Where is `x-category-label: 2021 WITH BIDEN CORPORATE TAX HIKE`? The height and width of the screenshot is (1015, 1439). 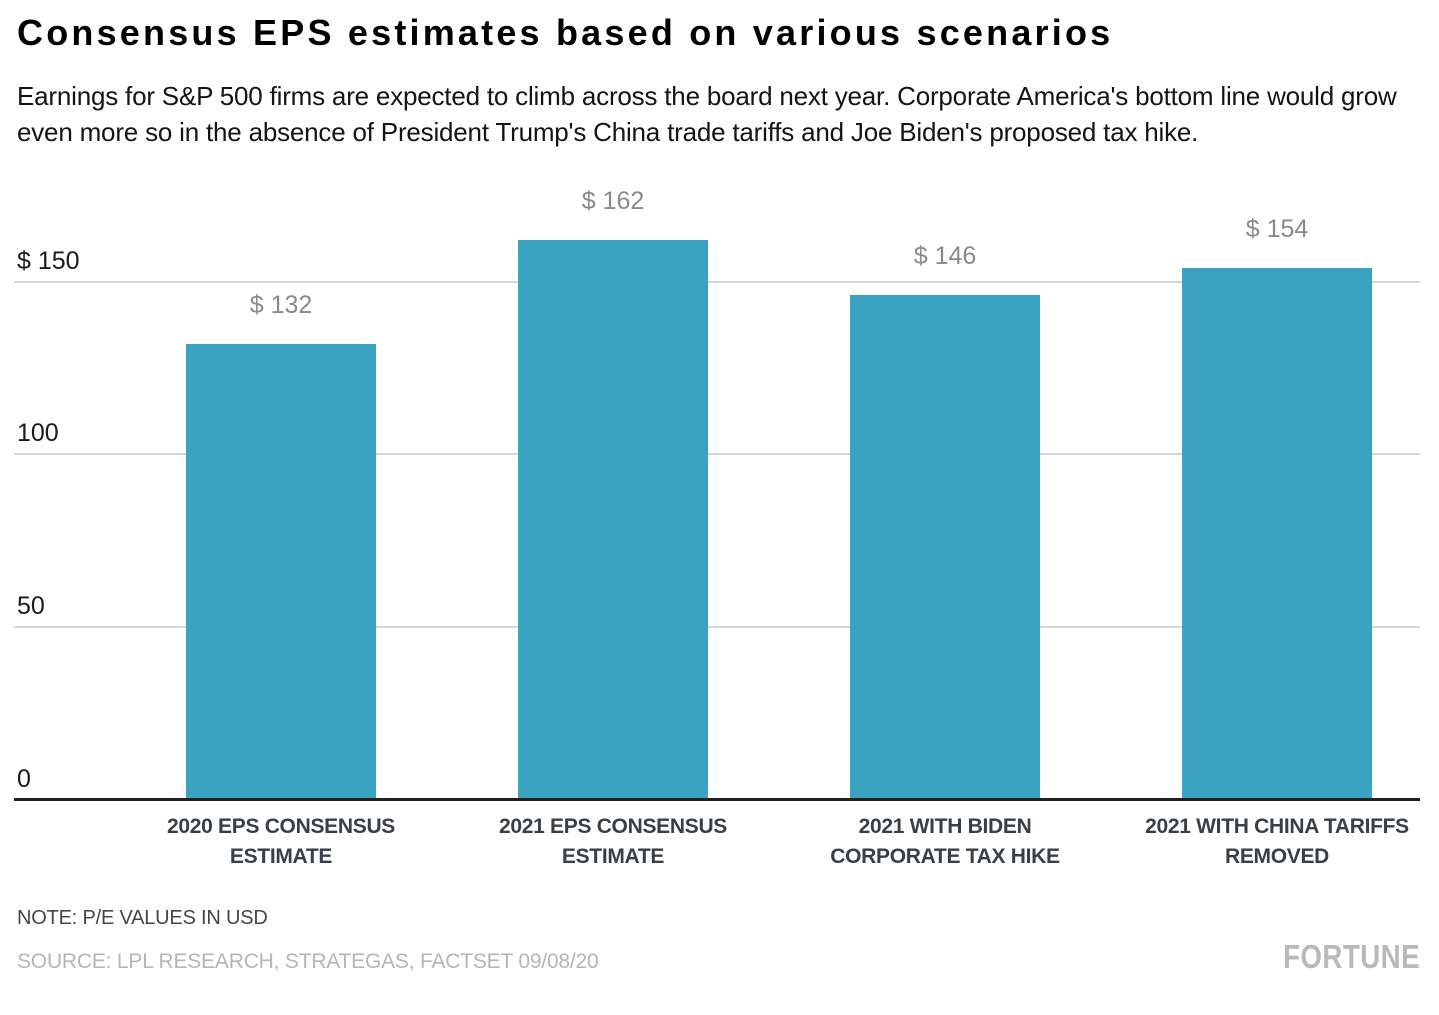 x-category-label: 2021 WITH BIDEN CORPORATE TAX HIKE is located at coordinates (945, 841).